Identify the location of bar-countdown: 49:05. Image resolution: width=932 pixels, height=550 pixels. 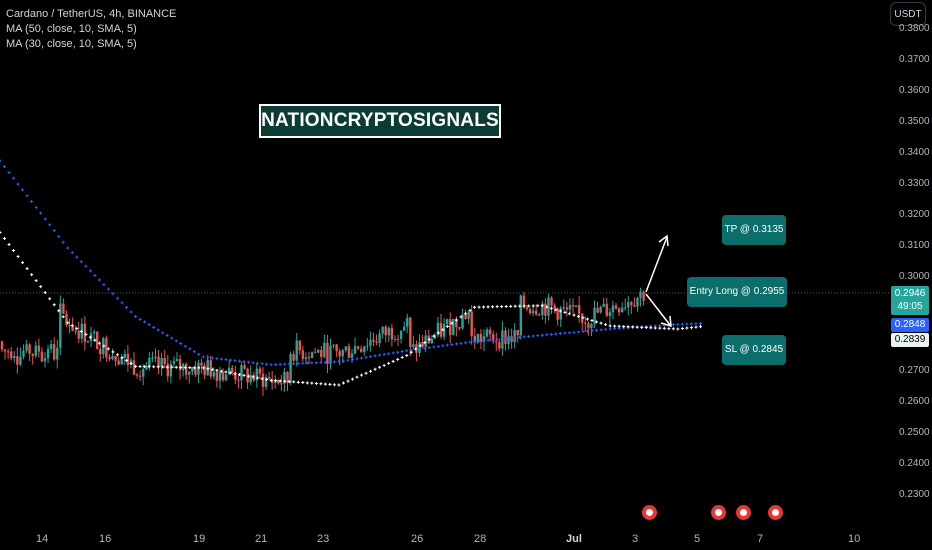
(910, 306).